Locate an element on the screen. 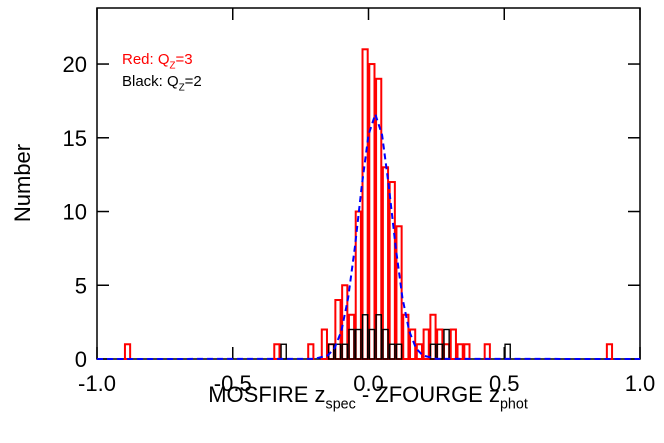 The height and width of the screenshot is (443, 664). x-tick-label: 0.0 is located at coordinates (368, 383).